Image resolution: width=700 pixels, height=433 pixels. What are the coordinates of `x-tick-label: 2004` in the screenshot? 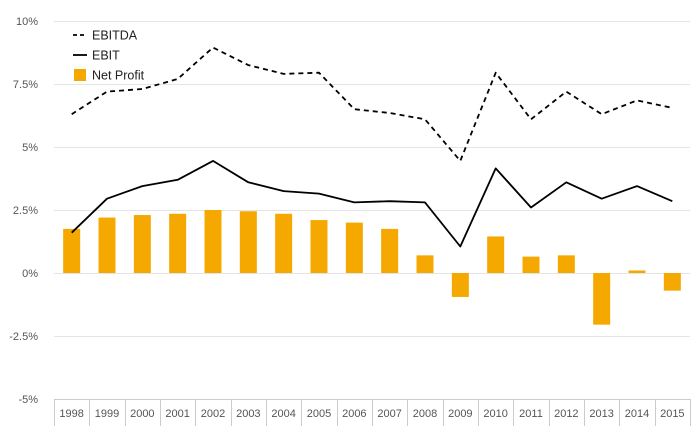 It's located at (283, 414).